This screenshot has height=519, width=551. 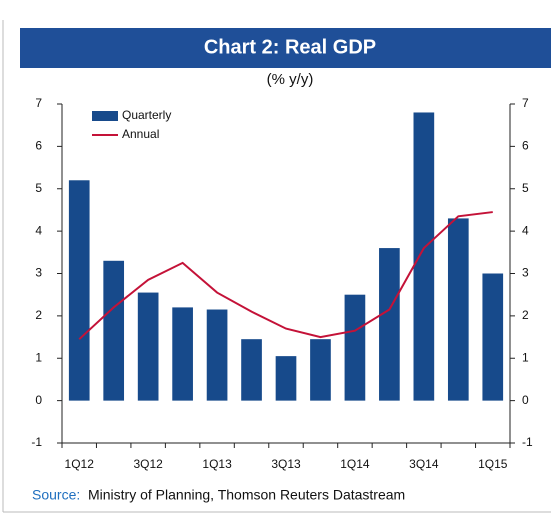 I want to click on y2-tick-label: 7, so click(x=525, y=103).